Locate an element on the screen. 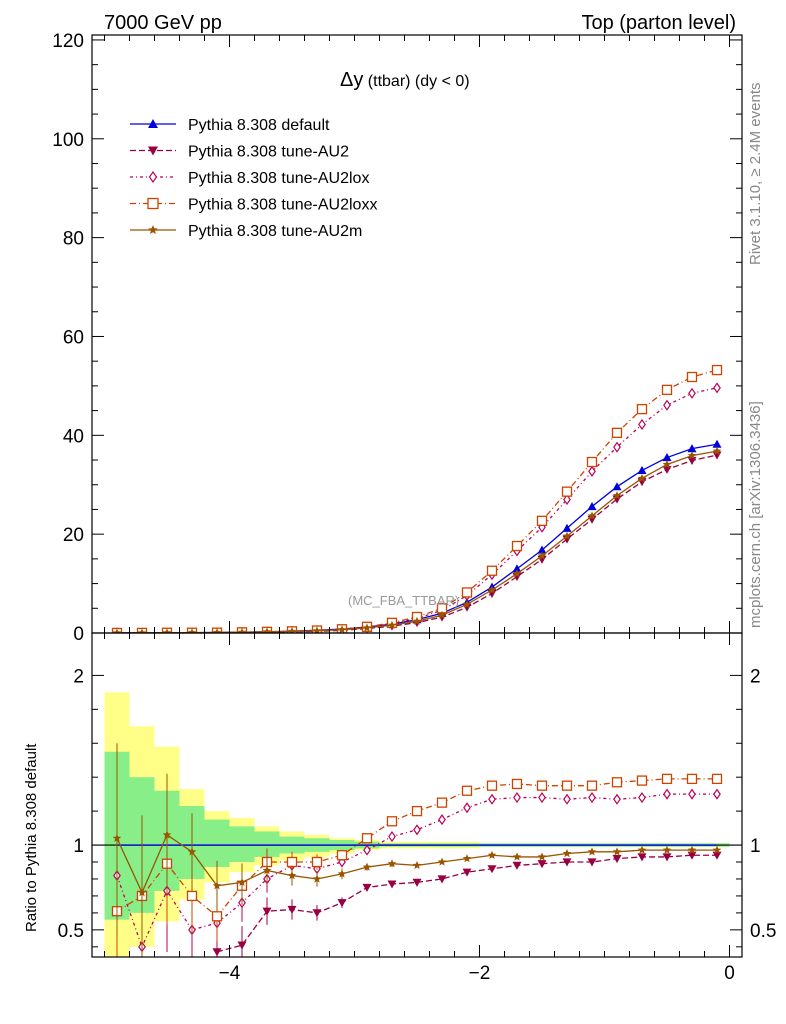 Image resolution: width=786 pixels, height=1024 pixels. main-y-tick-label: 100 is located at coordinates (68, 140).